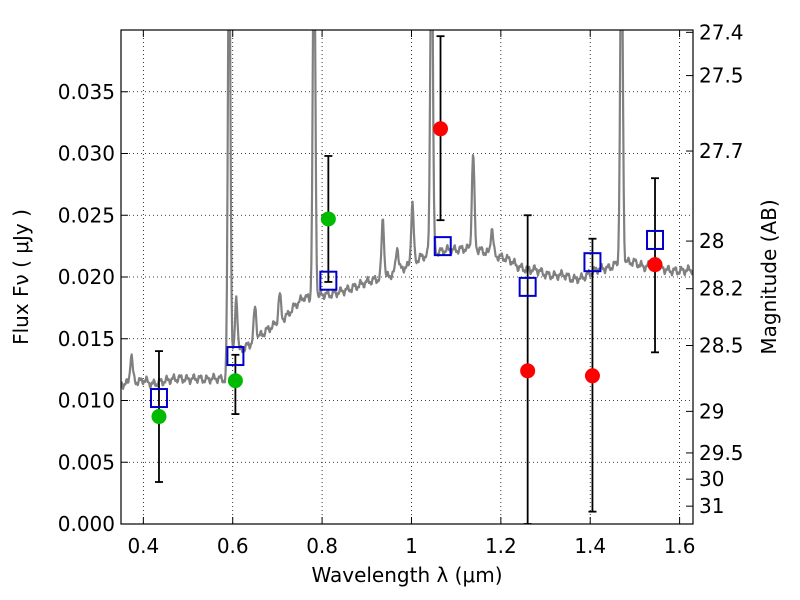 The width and height of the screenshot is (800, 600). I want to click on x-tick-label: 1.4, so click(590, 546).